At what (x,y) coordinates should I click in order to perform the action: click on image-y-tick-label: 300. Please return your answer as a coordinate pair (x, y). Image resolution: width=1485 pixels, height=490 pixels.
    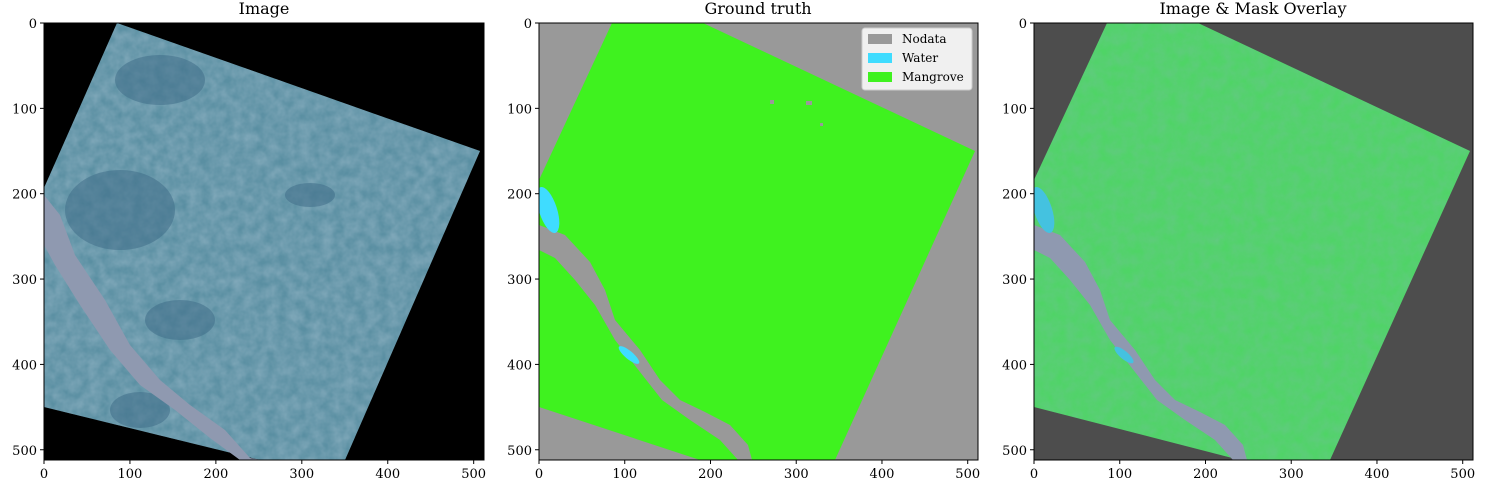
    Looking at the image, I should click on (24, 280).